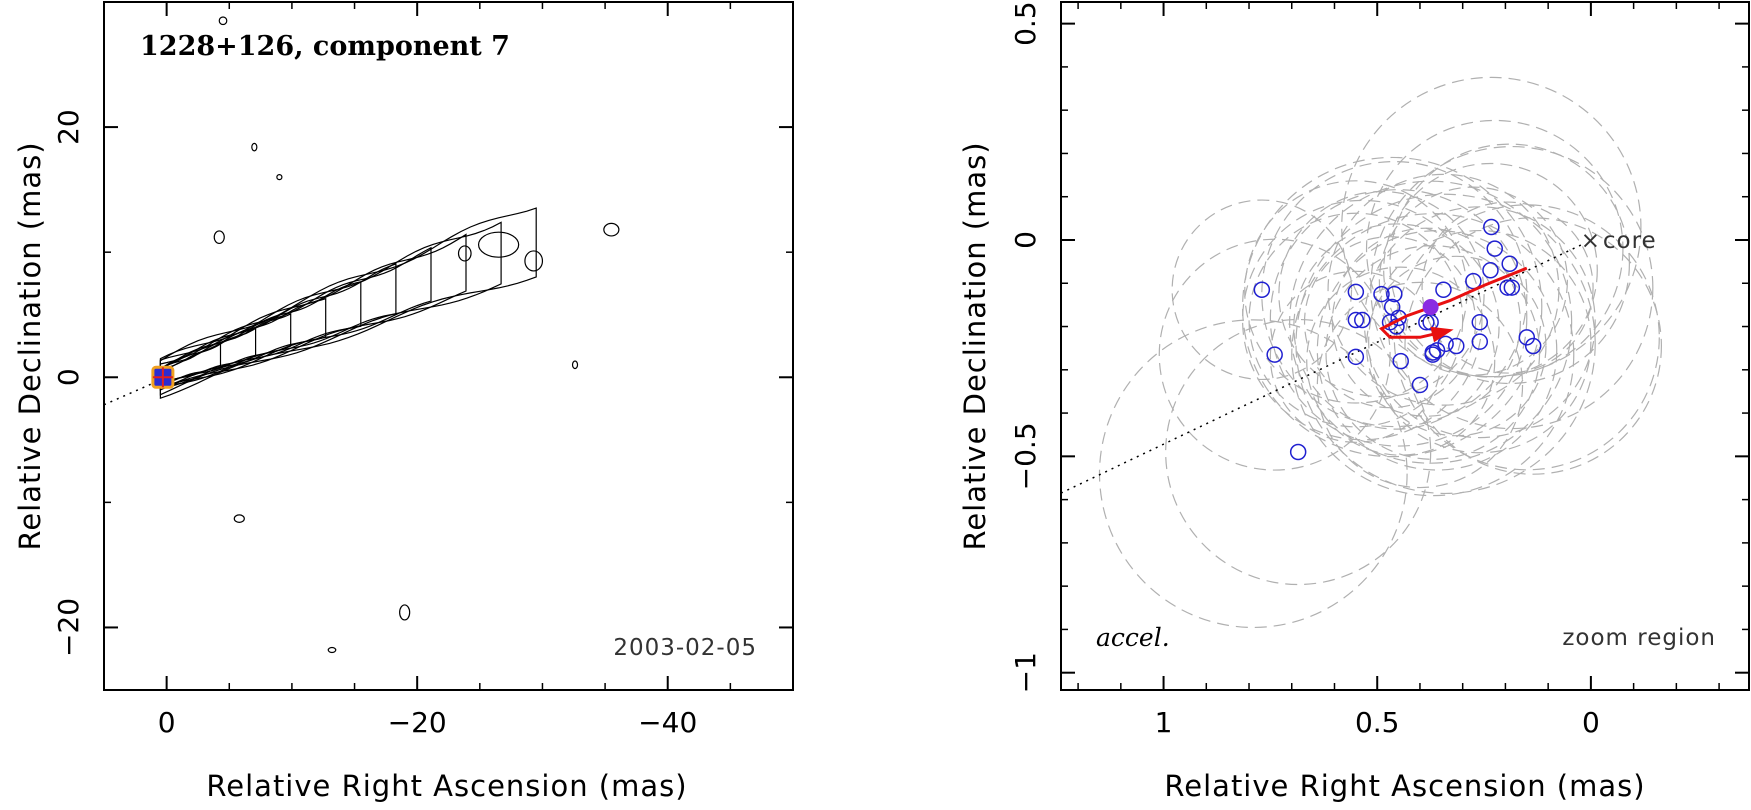 The image size is (1751, 810). Describe the element at coordinates (1639, 638) in the screenshot. I see `zoom-region-label: zoom region` at that location.